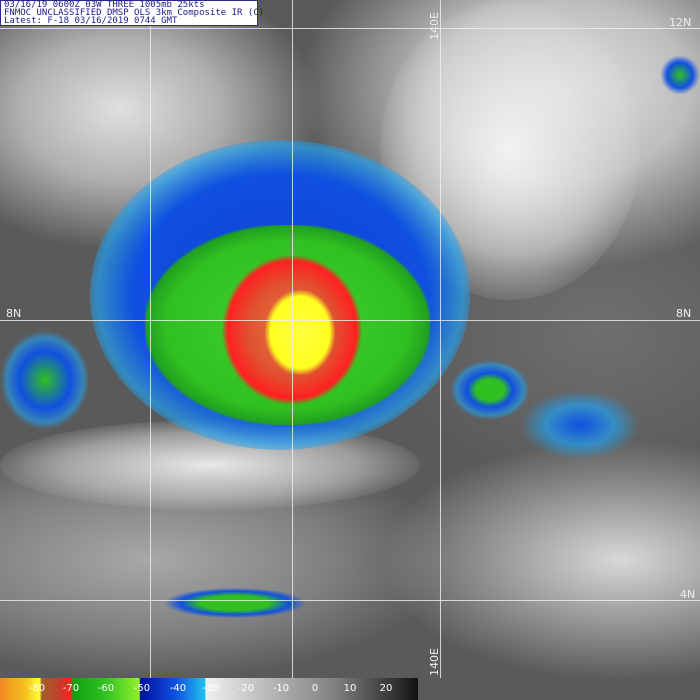  What do you see at coordinates (37, 688) in the screenshot?
I see `colorbar-label: -80` at bounding box center [37, 688].